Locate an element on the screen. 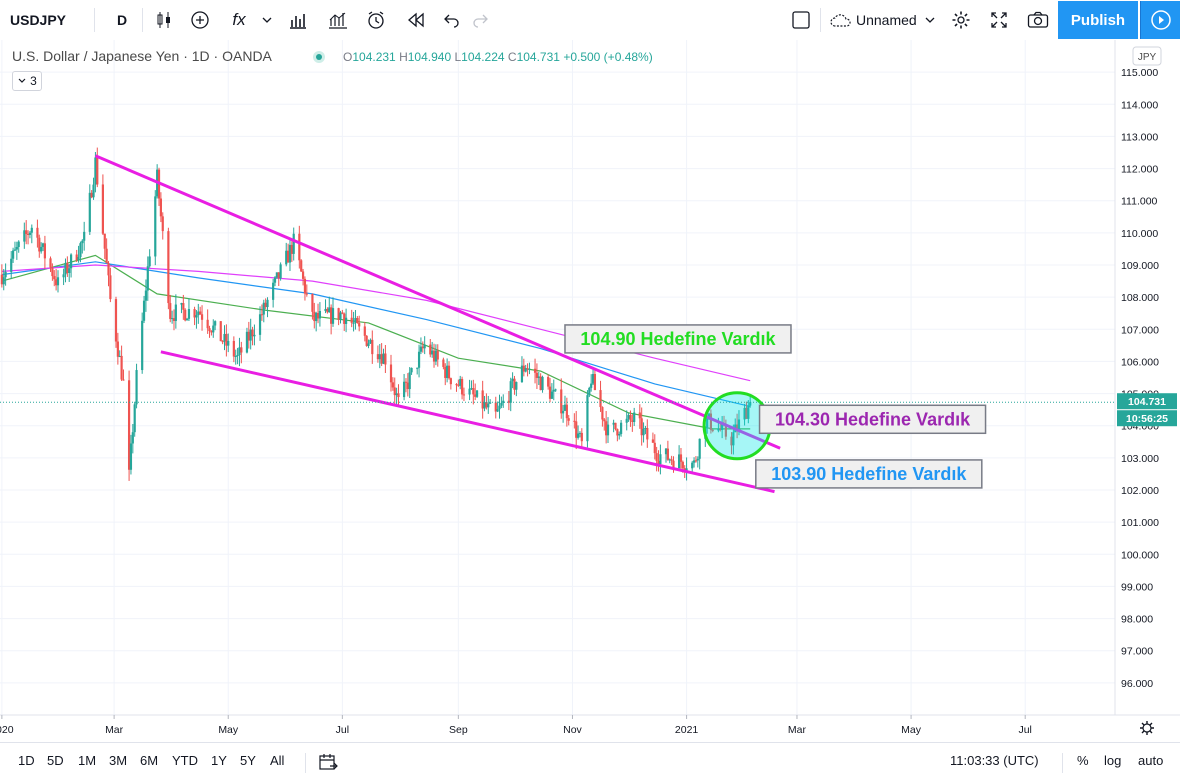 The height and width of the screenshot is (783, 1180). range-button-ytd: YTD is located at coordinates (185, 760).